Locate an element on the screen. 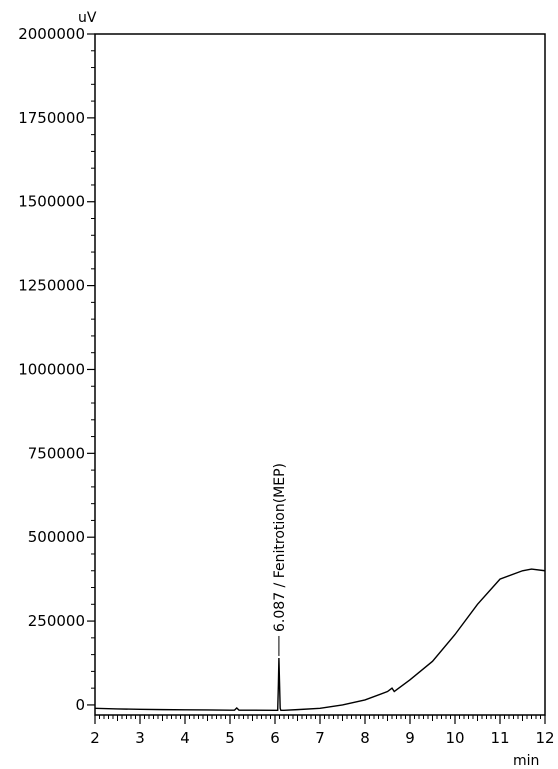 This screenshot has width=558, height=769. x-tick-label: 9 is located at coordinates (410, 738).